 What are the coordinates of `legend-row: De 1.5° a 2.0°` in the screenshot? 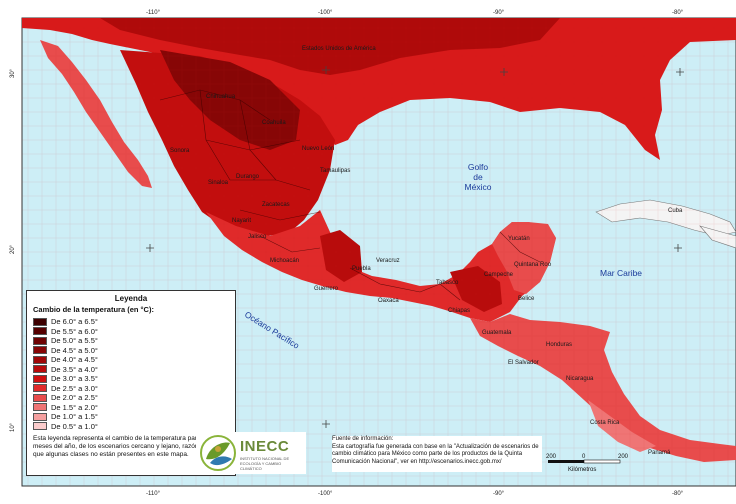 It's located at (131, 408).